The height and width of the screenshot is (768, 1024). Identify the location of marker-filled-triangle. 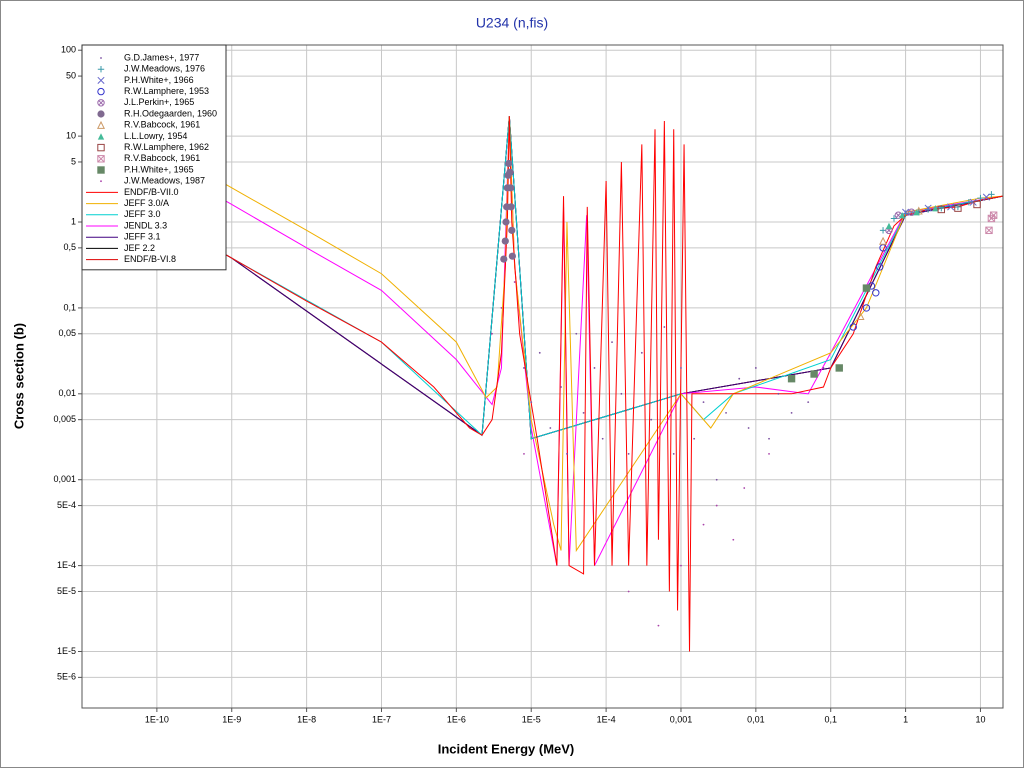
(902, 215).